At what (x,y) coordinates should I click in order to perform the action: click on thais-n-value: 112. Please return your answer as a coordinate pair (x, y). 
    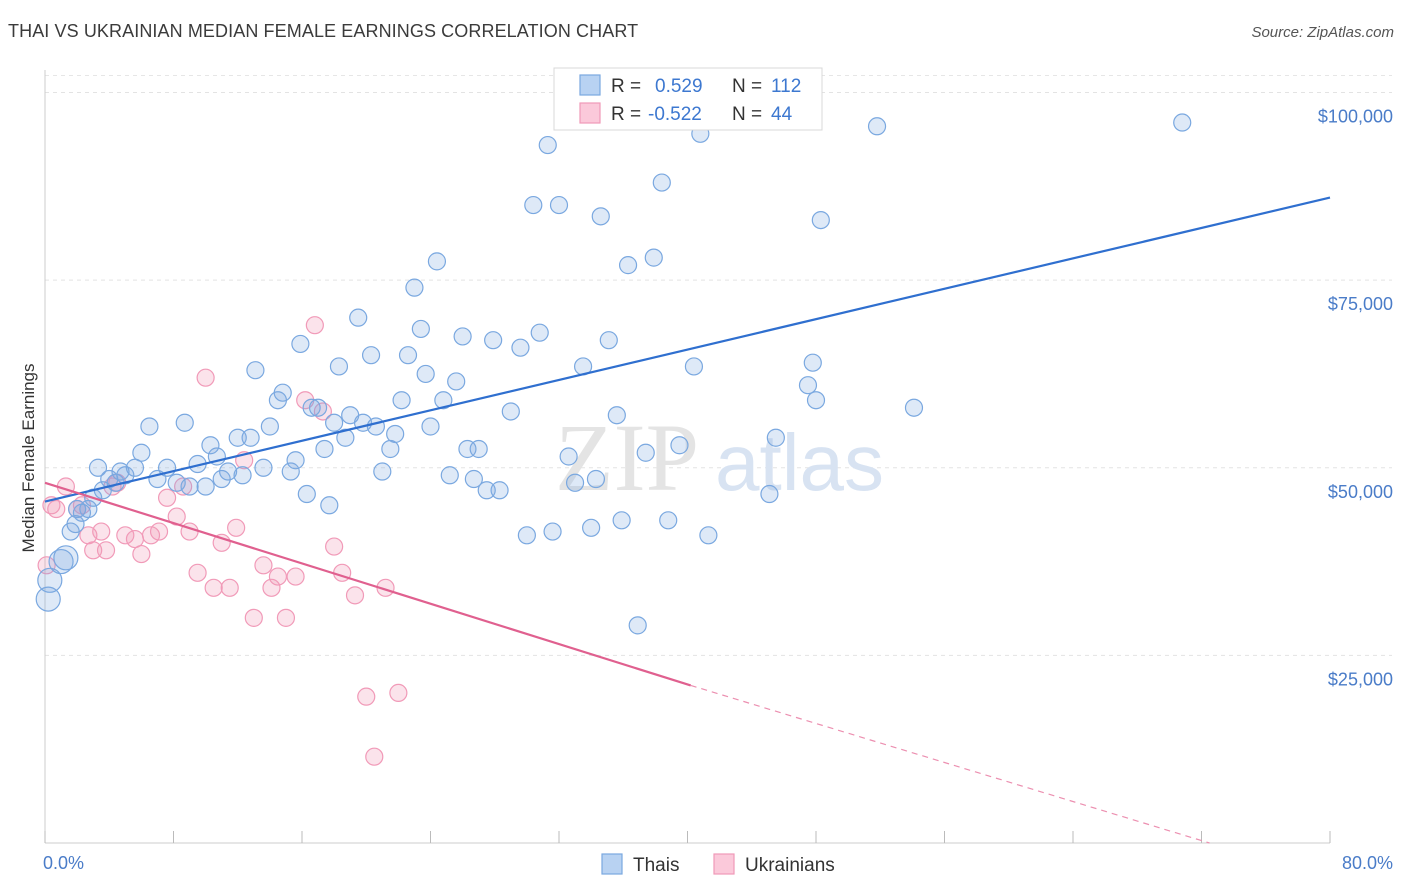
    Looking at the image, I should click on (786, 86).